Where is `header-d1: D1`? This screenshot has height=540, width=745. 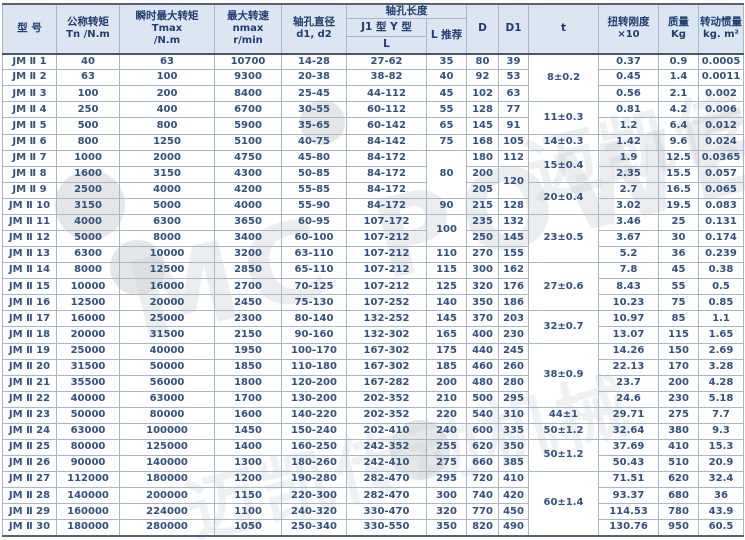
header-d1: D1 is located at coordinates (513, 29).